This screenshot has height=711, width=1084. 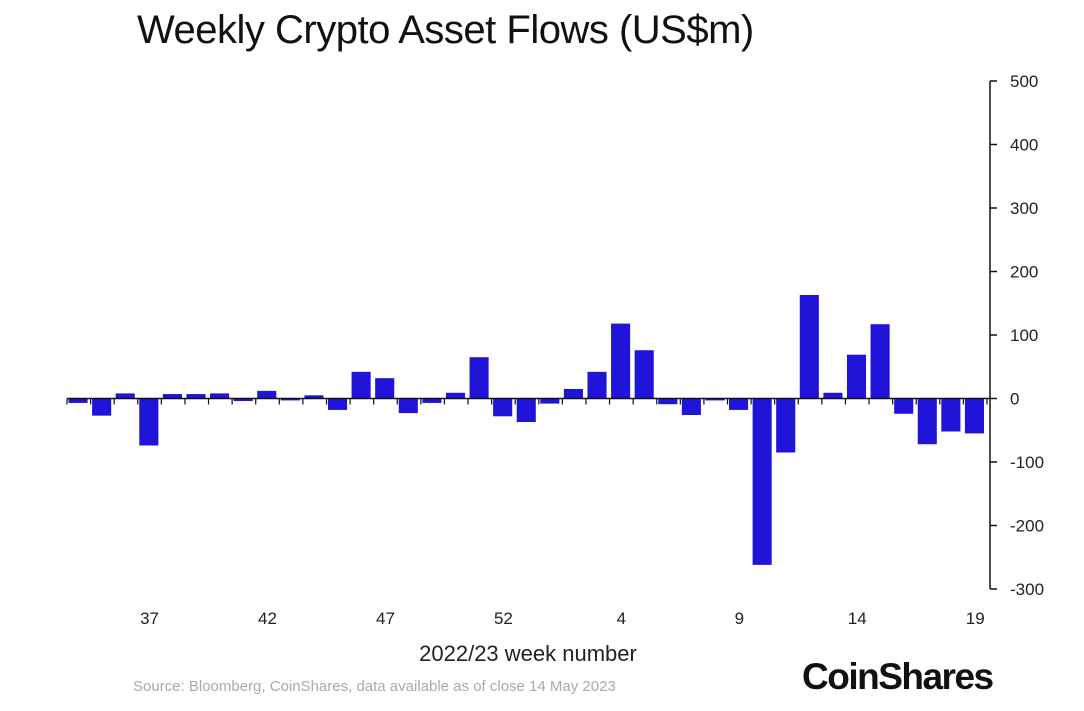 I want to click on y-tick-label: -300, so click(x=1027, y=589).